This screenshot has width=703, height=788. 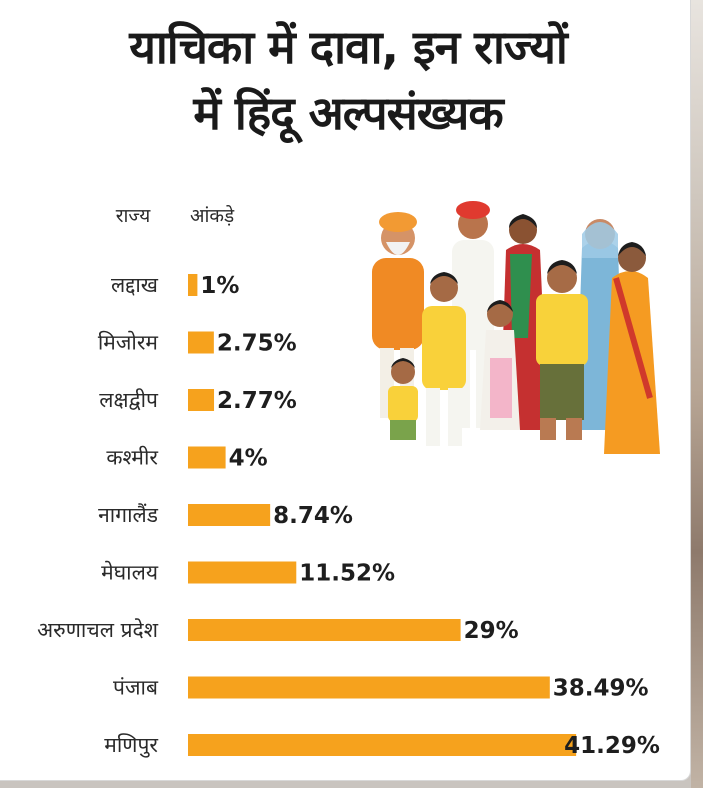 What do you see at coordinates (347, 574) in the screenshot?
I see `value-label: 11.52%` at bounding box center [347, 574].